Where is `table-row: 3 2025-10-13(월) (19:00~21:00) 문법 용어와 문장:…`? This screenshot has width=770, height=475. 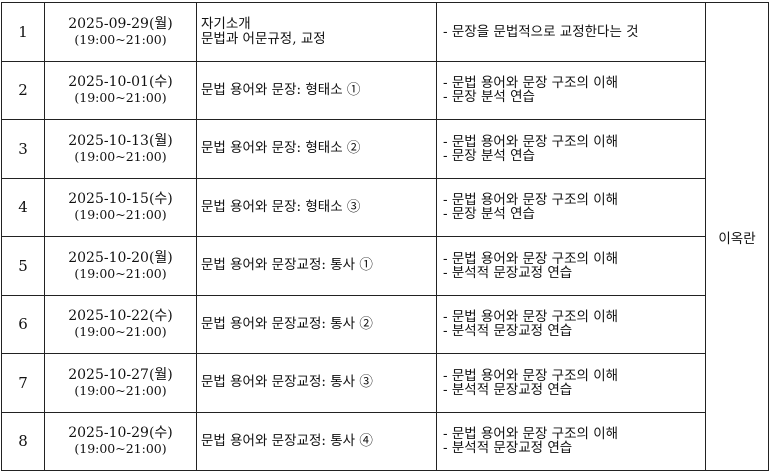 table-row: 3 2025-10-13(월) (19:00~21:00) 문법 용어와 문장:… is located at coordinates (385, 149).